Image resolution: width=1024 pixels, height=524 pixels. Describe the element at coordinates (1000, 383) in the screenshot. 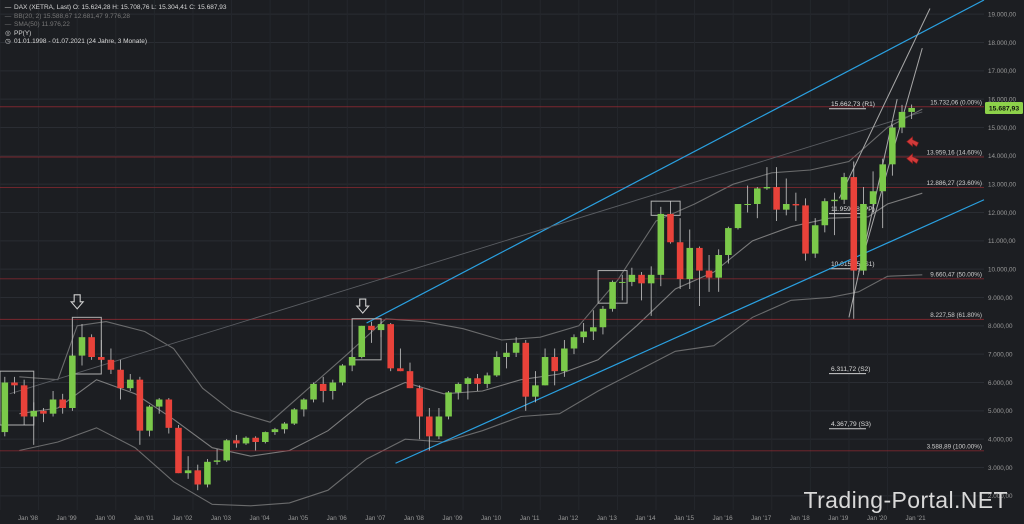

I see `y-tick-label: 6.000,00` at that location.